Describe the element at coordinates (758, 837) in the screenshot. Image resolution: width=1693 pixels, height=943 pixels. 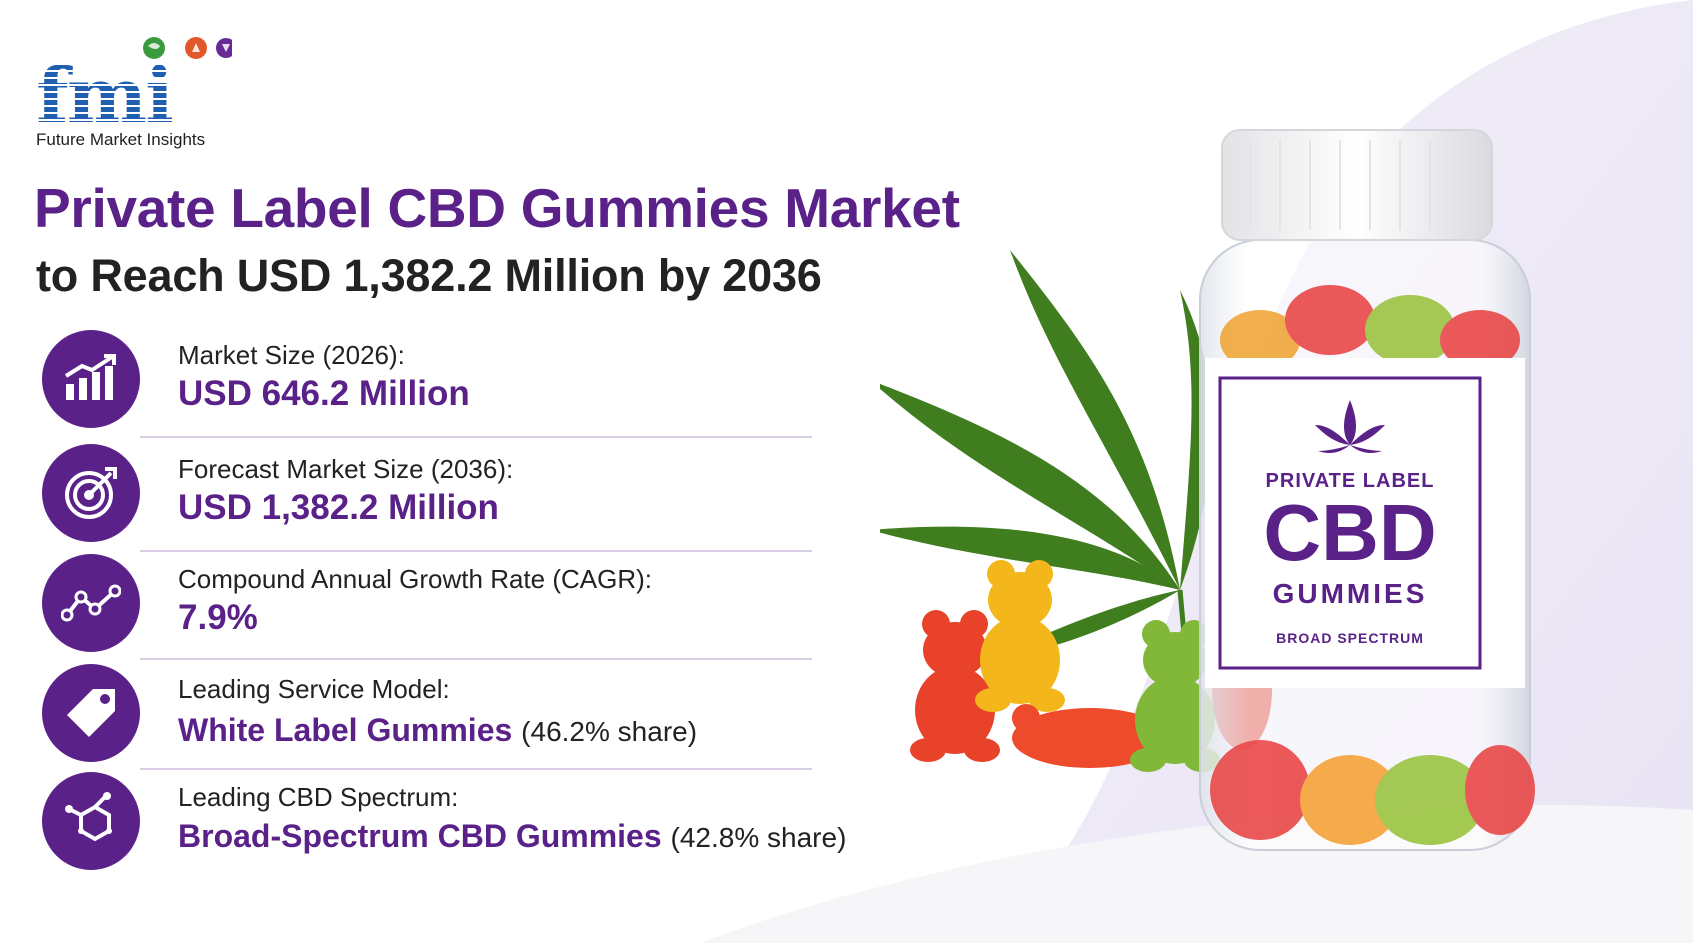
I see `stat-share: (42.8% share)` at that location.